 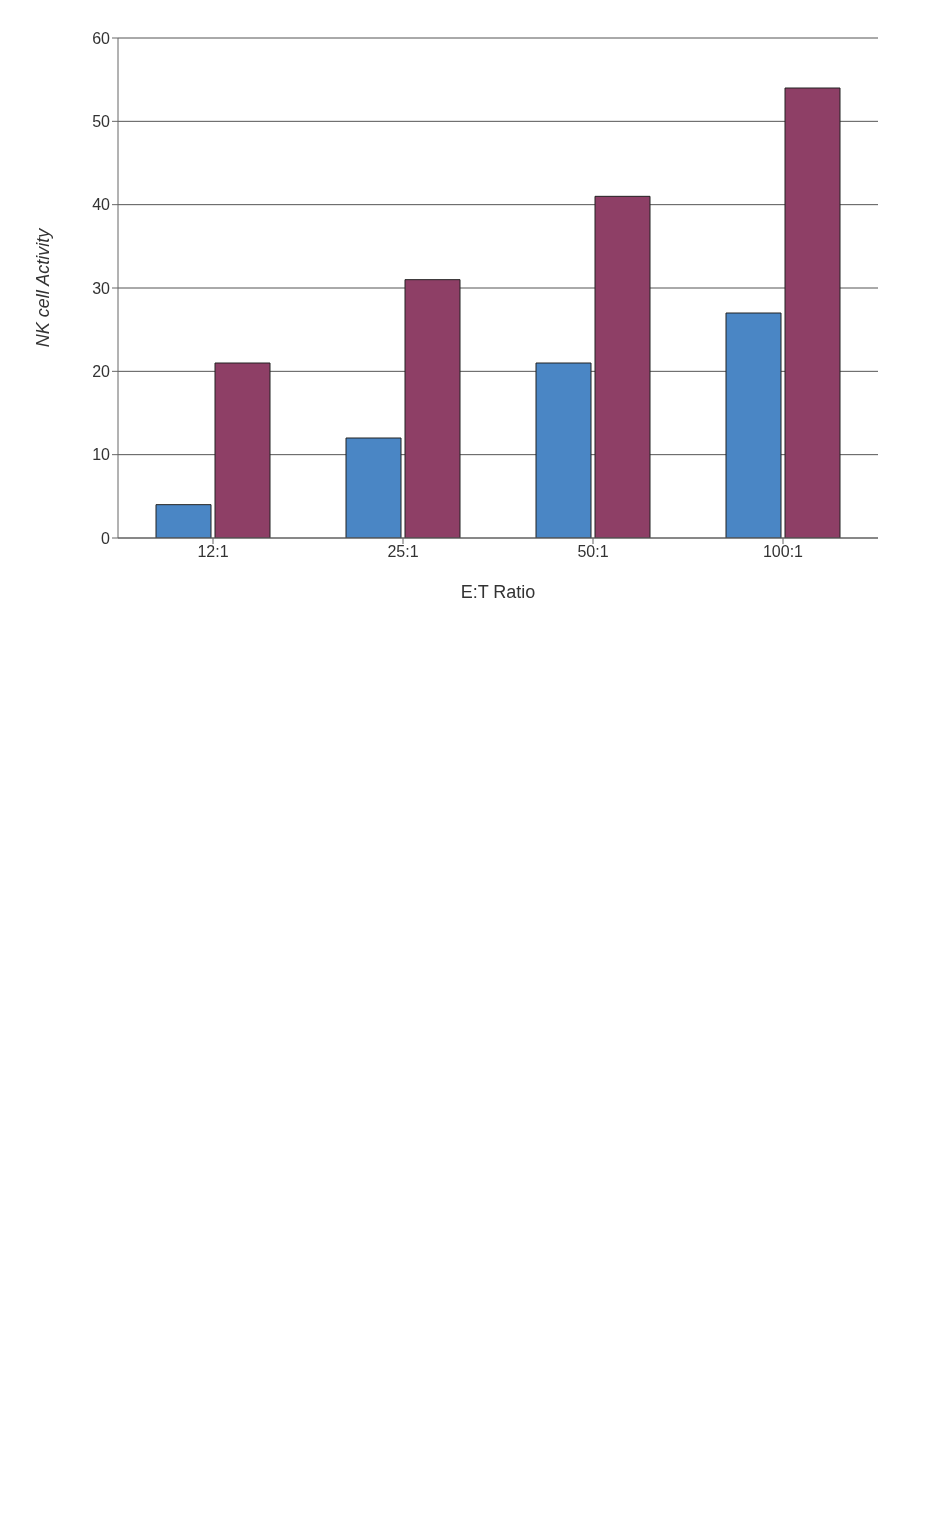 I want to click on x-axis-title: E:T Ratio, so click(x=498, y=592).